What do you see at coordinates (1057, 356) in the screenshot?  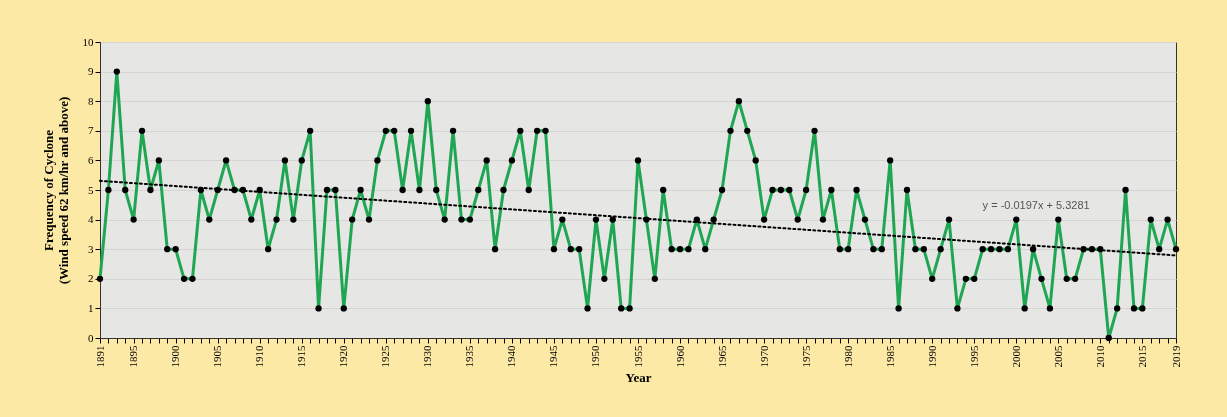 I see `x-tick-label: 2005` at bounding box center [1057, 356].